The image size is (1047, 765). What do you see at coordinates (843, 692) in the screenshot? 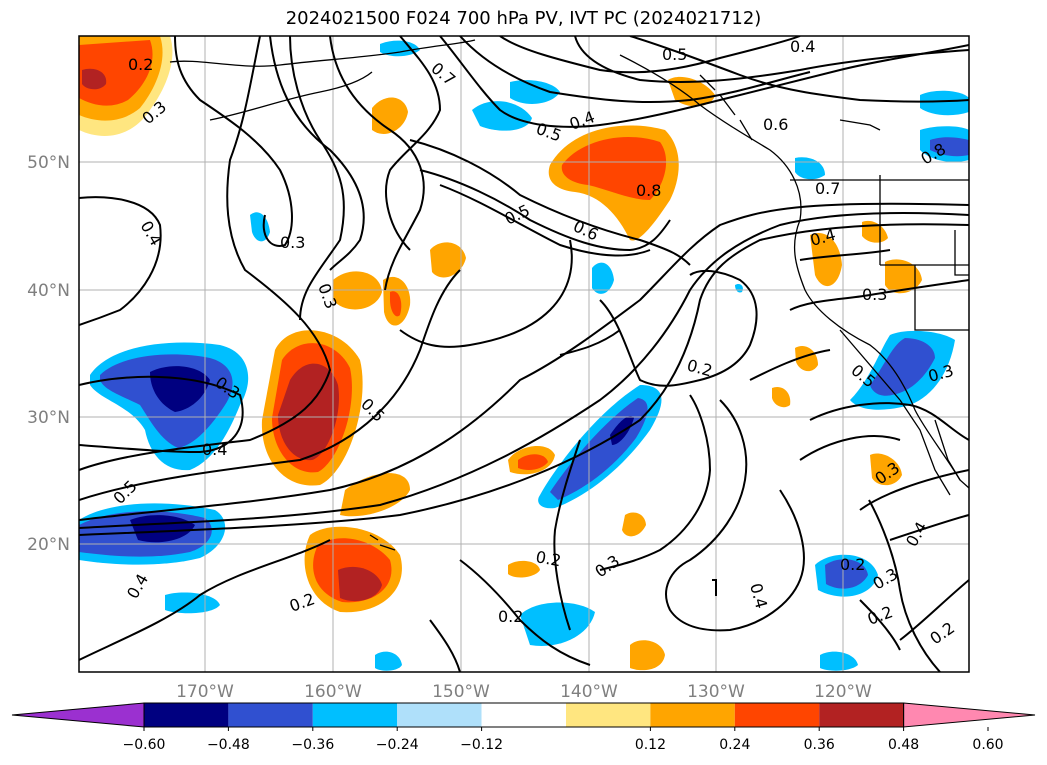
I see `lon-label: 120°W` at bounding box center [843, 692].